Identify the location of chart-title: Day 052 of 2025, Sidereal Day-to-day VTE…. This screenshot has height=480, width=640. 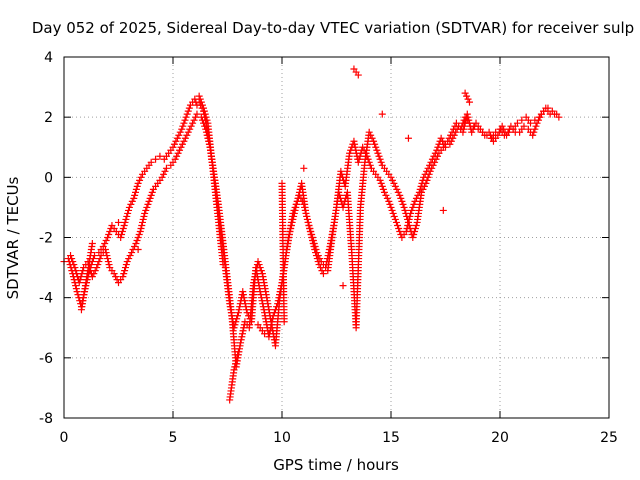
(333, 28).